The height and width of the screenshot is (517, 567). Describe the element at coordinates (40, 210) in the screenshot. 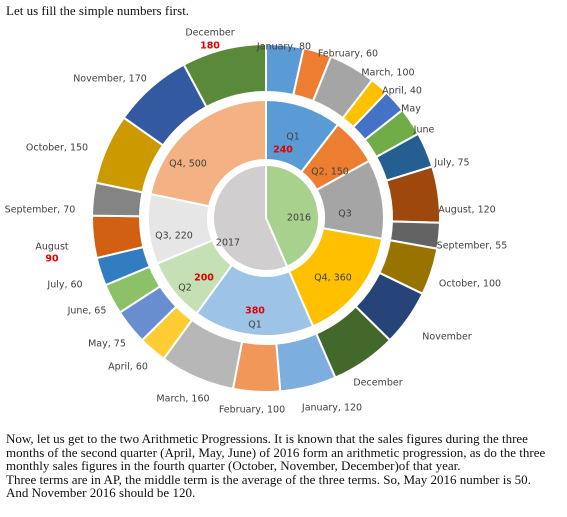

I see `month-label: September, 70` at that location.